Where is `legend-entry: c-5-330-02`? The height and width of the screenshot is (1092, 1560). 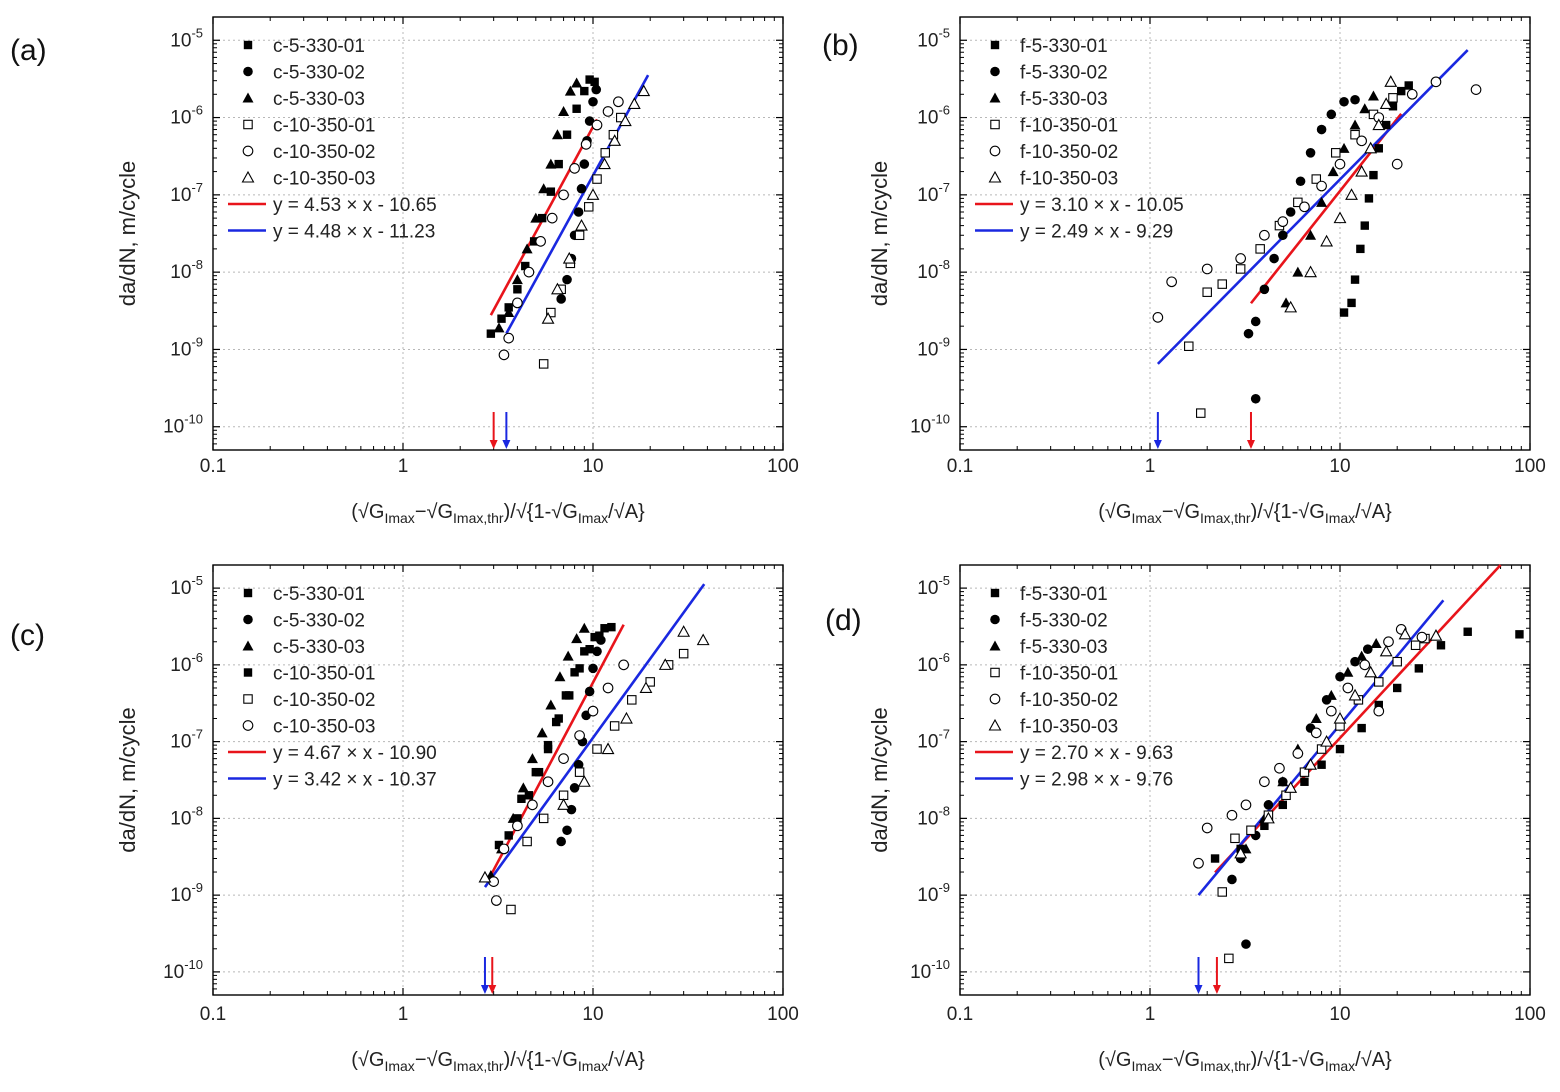
legend-entry: c-5-330-02 is located at coordinates (304, 621).